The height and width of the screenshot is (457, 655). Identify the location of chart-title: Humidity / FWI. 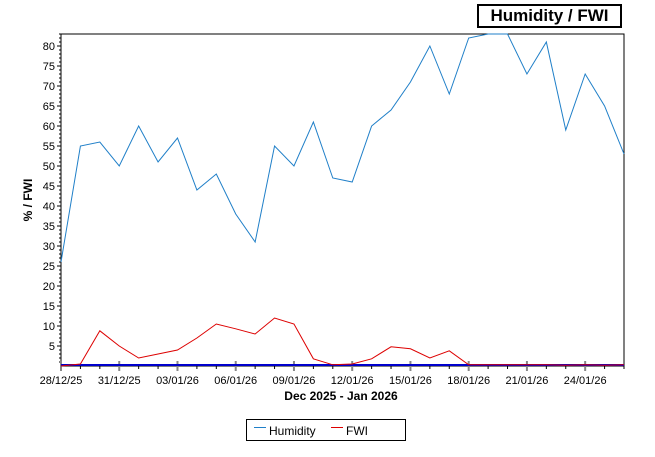
(549, 16).